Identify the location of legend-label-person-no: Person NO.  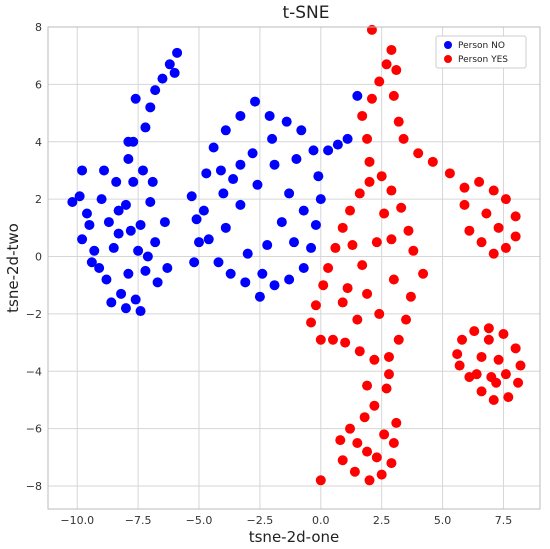
(481, 46).